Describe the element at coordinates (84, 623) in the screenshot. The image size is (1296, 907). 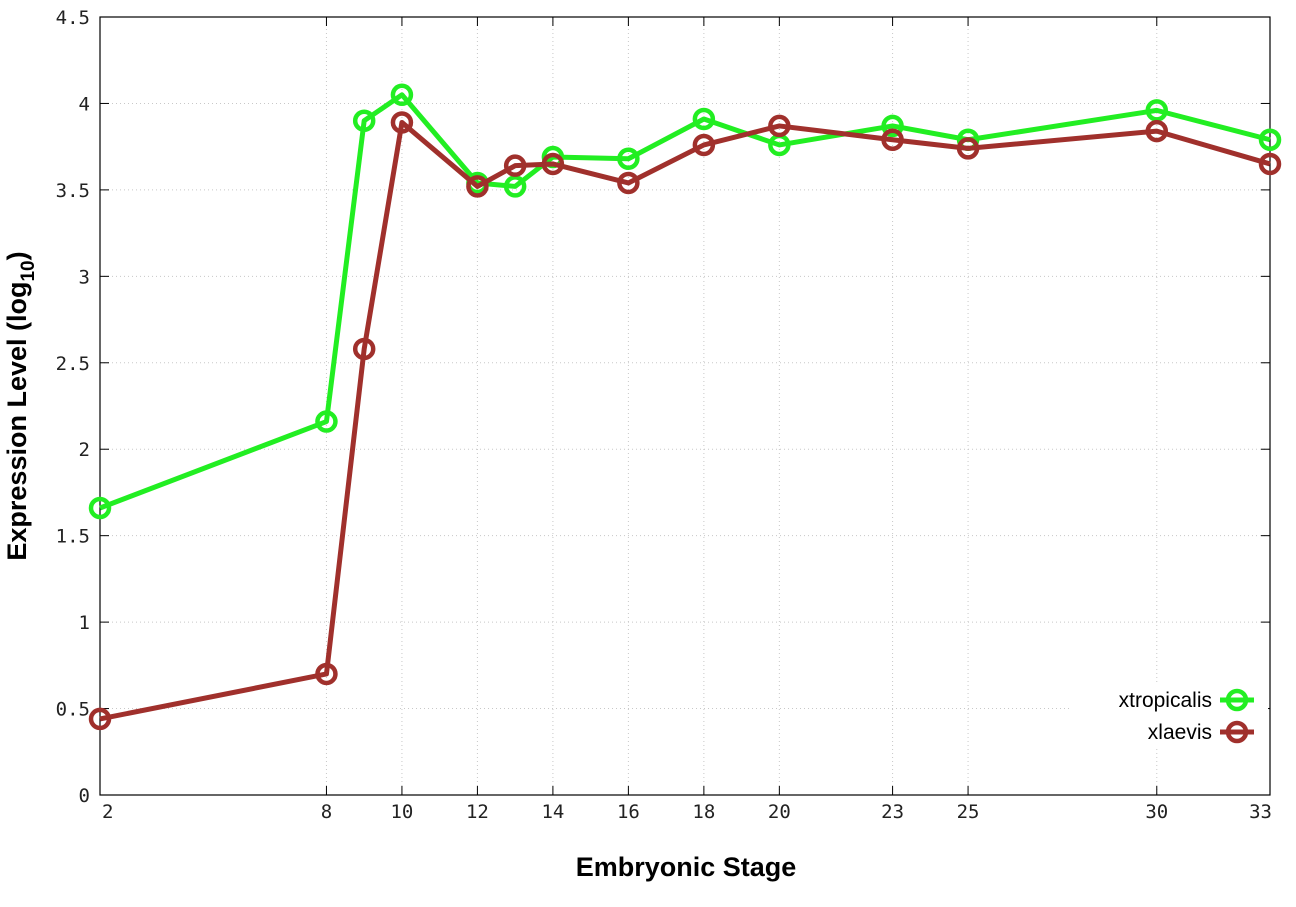
I see `y-tick-label: 1` at that location.